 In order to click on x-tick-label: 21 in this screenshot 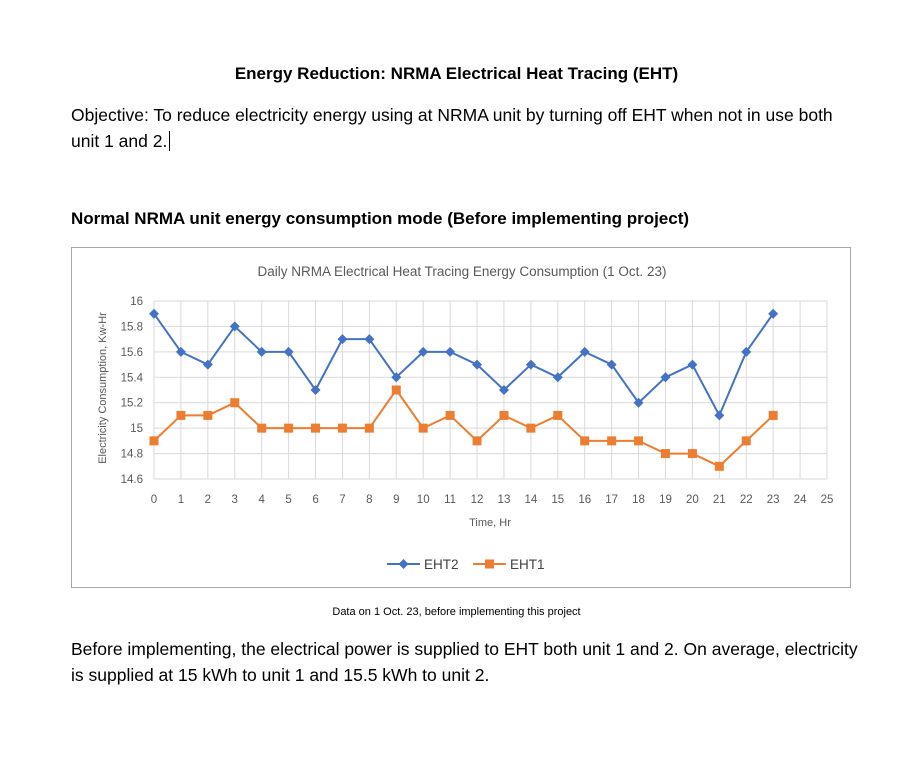, I will do `click(719, 500)`.